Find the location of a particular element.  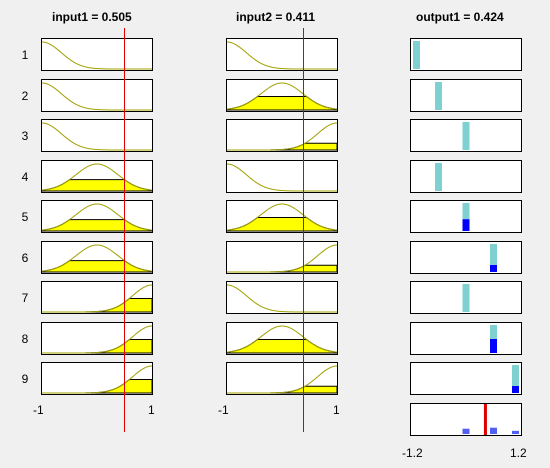

rule-8-input1-mf-curve is located at coordinates (97, 339).